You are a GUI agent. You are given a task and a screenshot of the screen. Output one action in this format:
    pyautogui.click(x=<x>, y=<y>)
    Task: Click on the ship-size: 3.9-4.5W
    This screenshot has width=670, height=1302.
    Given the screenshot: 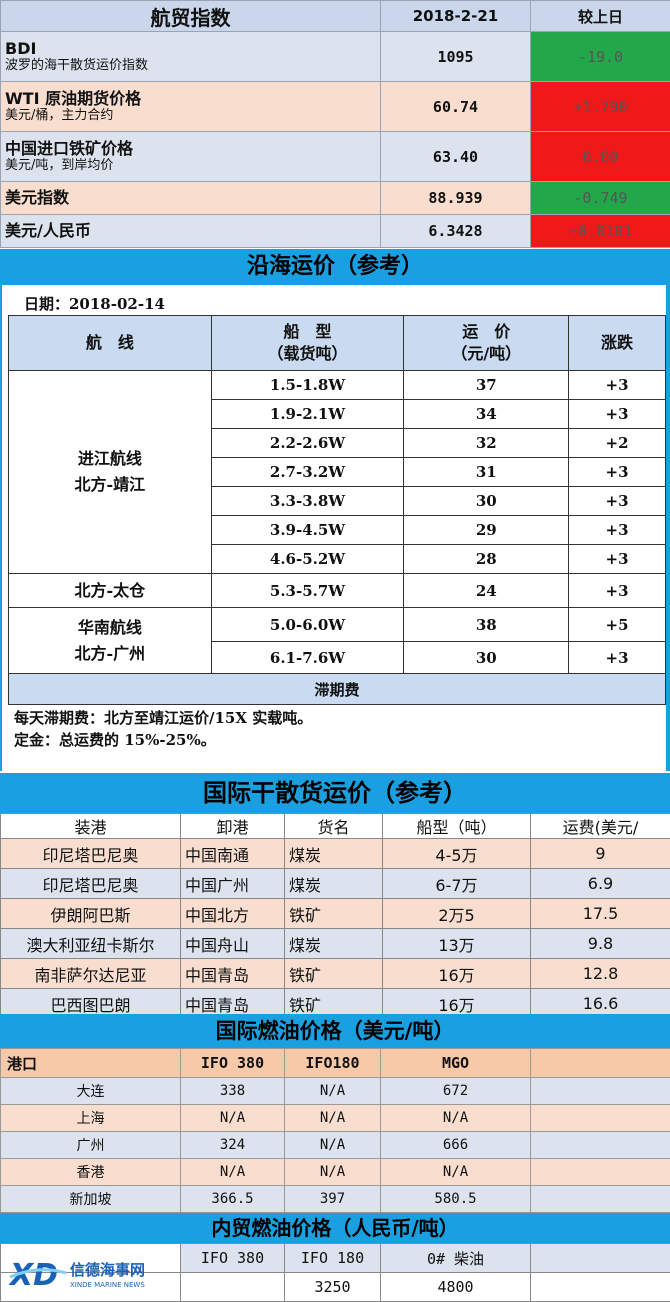 What is the action you would take?
    pyautogui.click(x=307, y=530)
    